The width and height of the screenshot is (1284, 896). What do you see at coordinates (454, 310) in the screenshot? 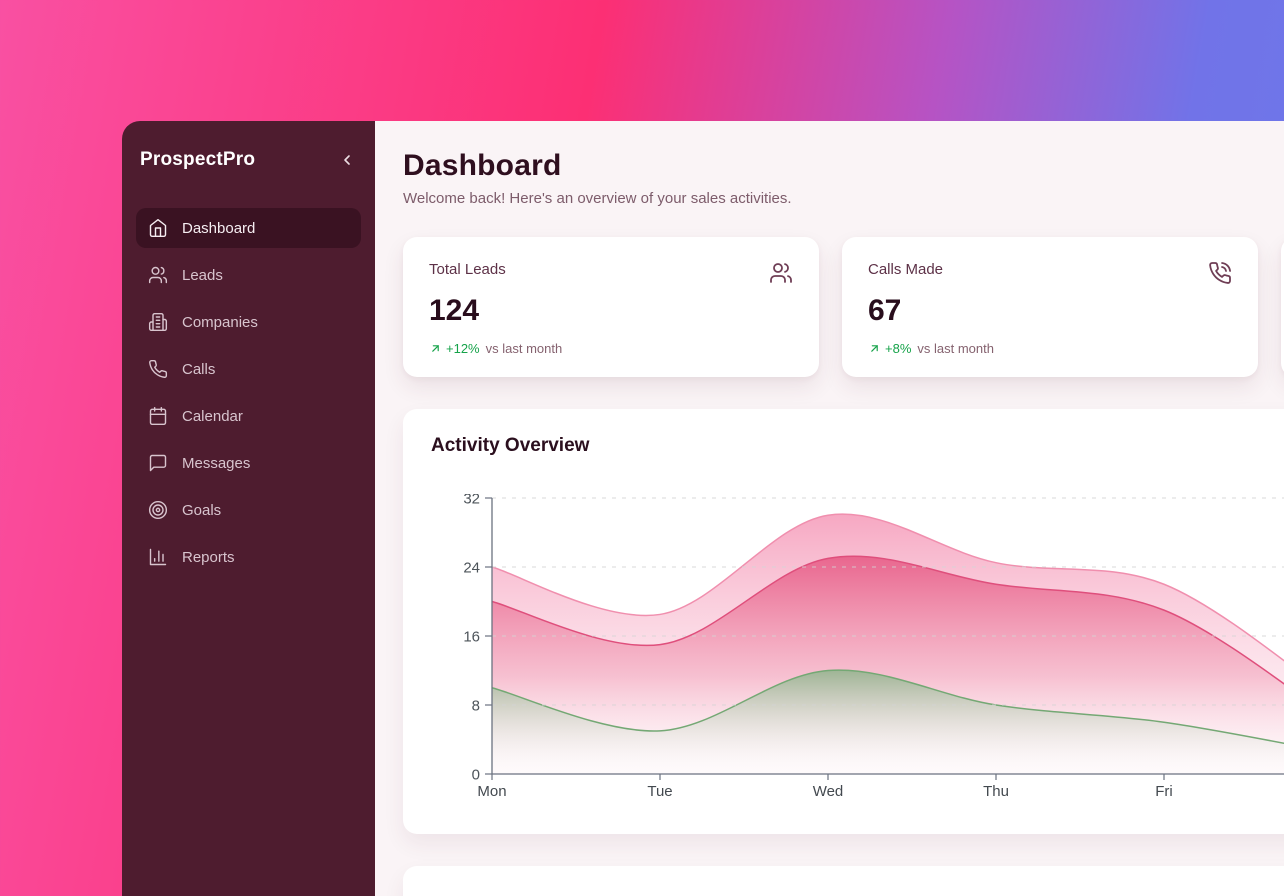
I see `stat-value: 124` at bounding box center [454, 310].